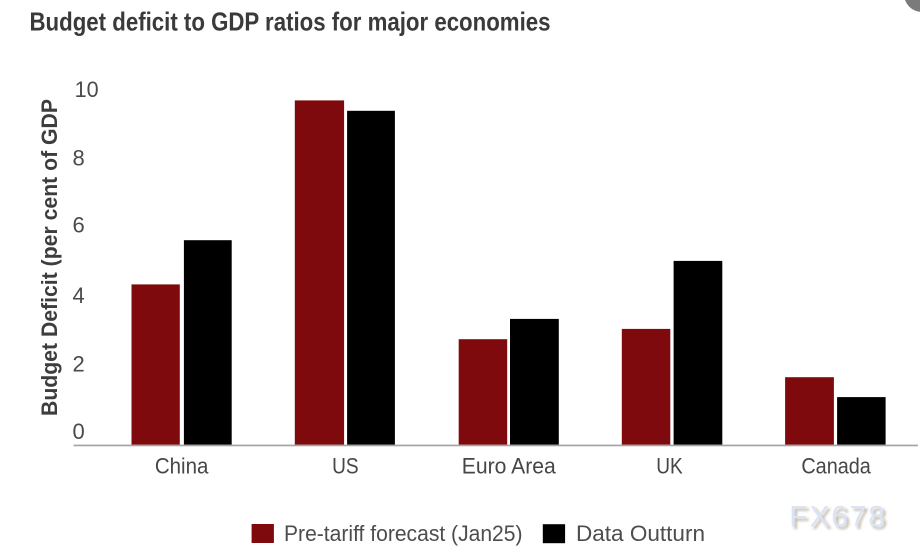 Image resolution: width=920 pixels, height=553 pixels. I want to click on svg-text: 10, so click(87, 89).